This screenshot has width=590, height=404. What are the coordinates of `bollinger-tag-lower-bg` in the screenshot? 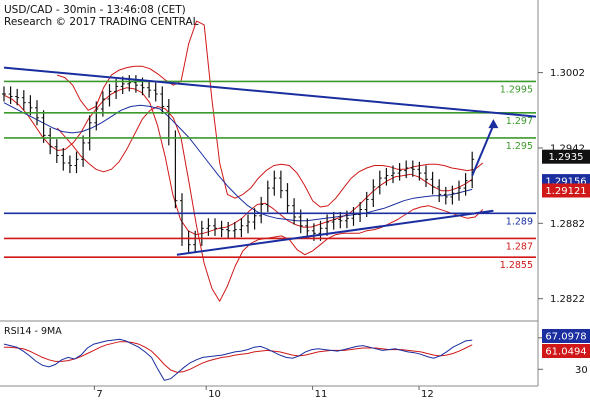 It's located at (566, 190).